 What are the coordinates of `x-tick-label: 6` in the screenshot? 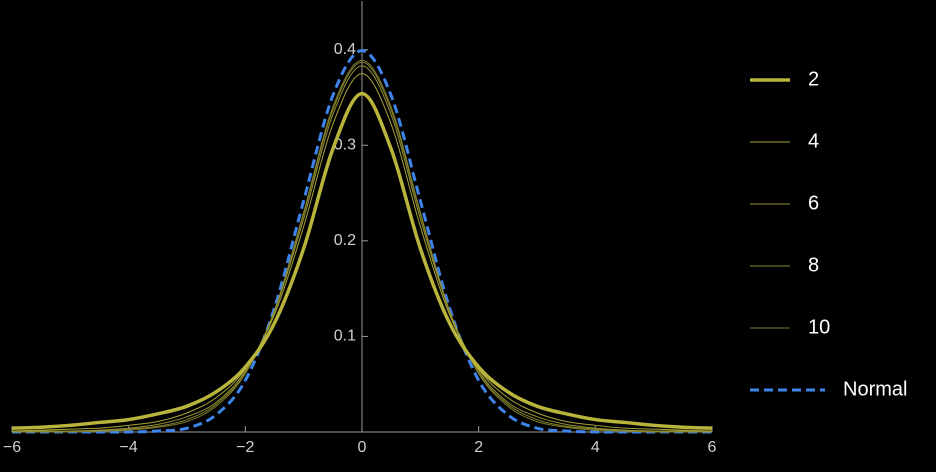 It's located at (712, 447).